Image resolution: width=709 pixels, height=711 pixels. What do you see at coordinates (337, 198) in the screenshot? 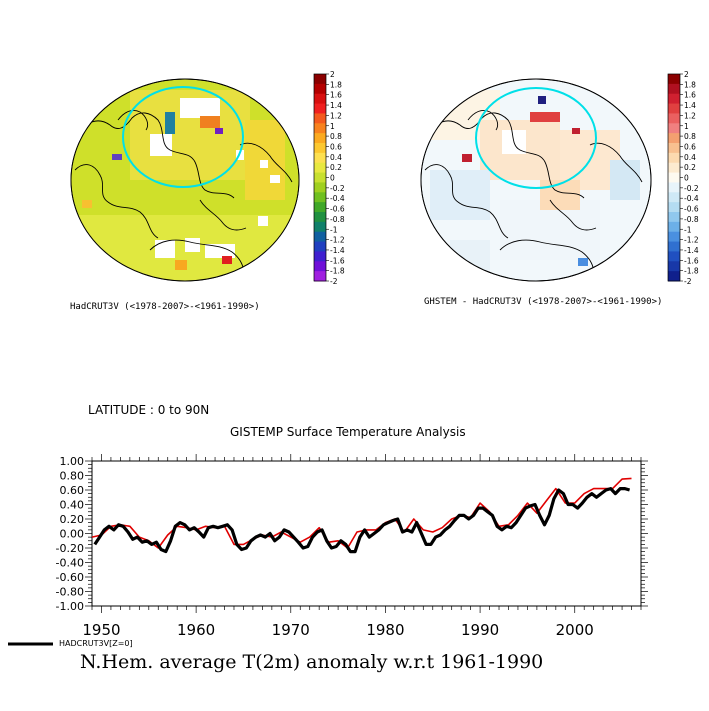
I see `colorbar-tick-label: -0.4` at bounding box center [337, 198].